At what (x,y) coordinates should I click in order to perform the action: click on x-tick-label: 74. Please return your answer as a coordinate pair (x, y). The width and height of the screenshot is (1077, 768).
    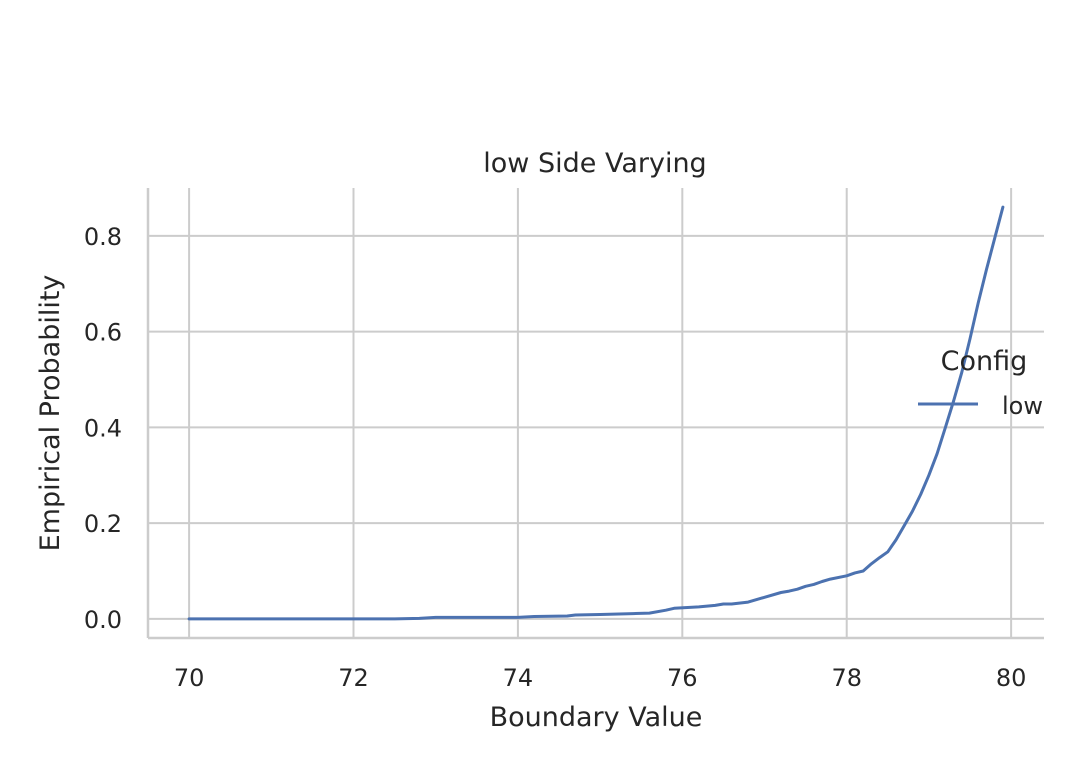
    Looking at the image, I should click on (518, 678).